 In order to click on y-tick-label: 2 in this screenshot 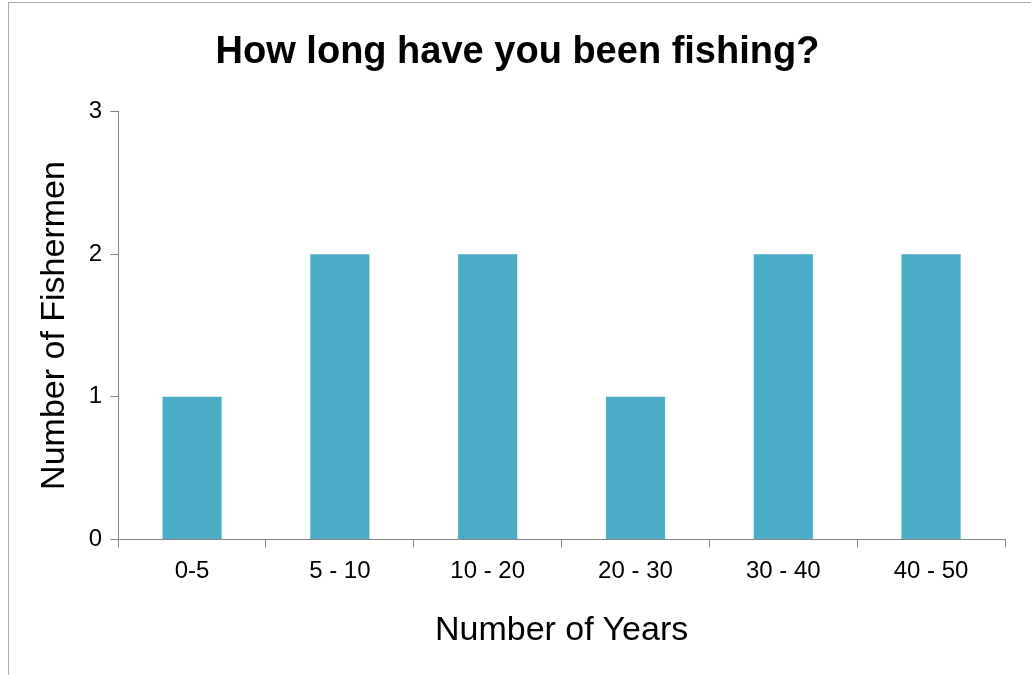, I will do `click(95, 252)`.